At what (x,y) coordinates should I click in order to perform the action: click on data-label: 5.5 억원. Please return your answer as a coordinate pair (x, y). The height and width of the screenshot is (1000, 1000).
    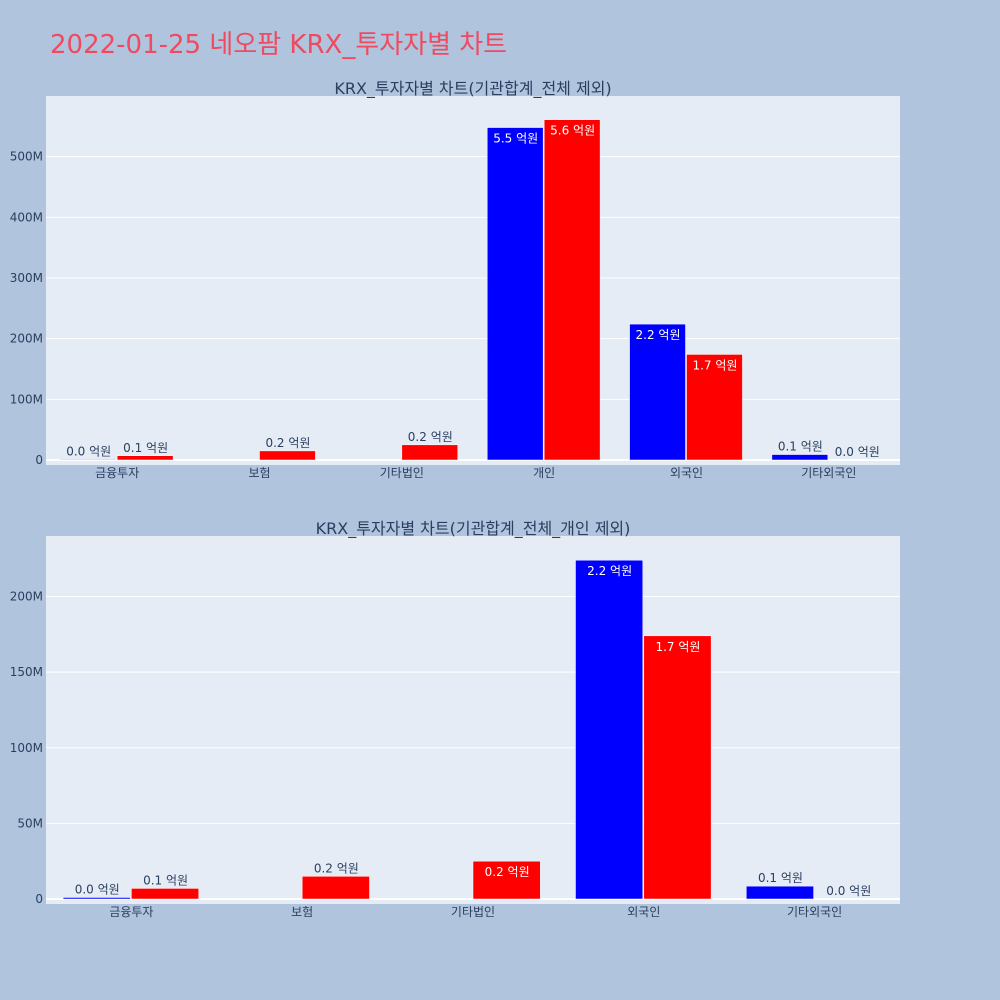
    Looking at the image, I should click on (515, 139).